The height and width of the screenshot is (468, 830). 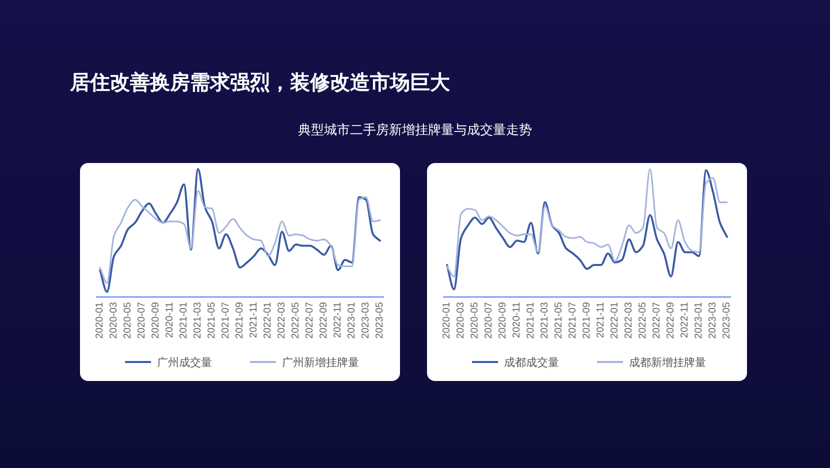 I want to click on legend-label: 成都新增挂牌量, so click(x=667, y=362).